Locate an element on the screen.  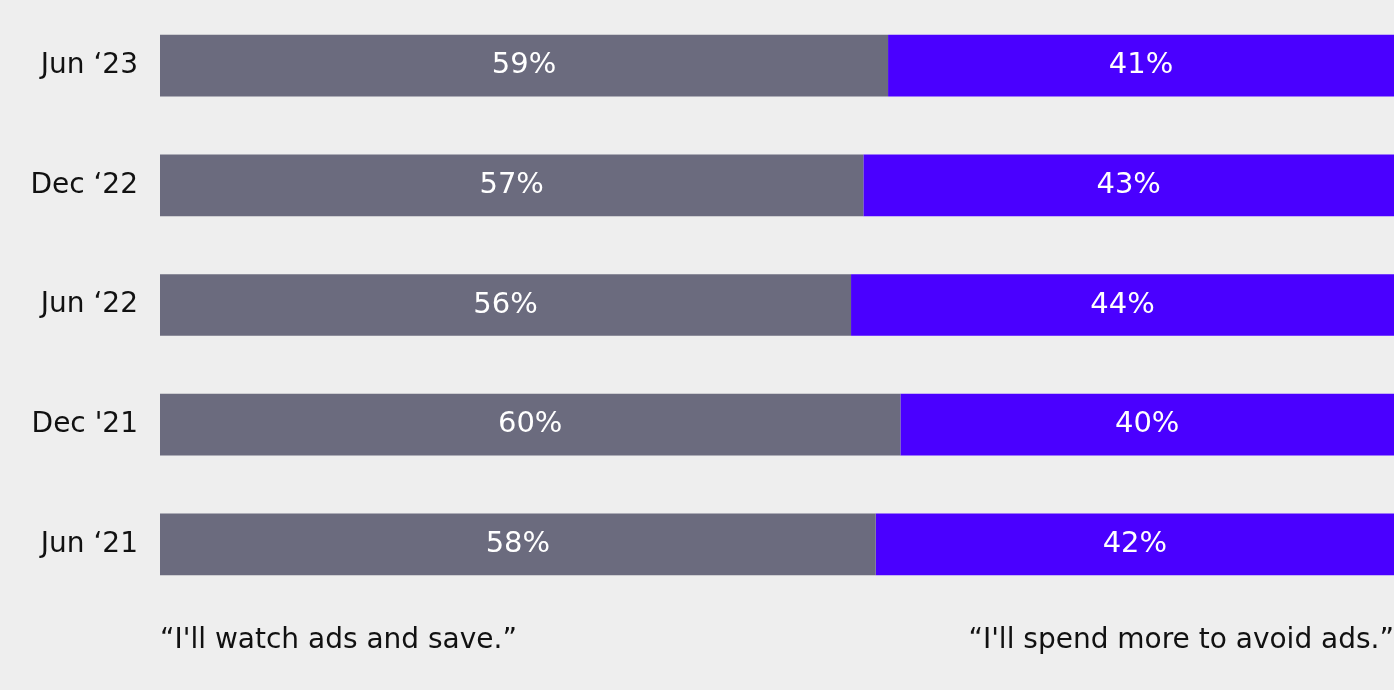
data-label: 60% is located at coordinates (530, 422).